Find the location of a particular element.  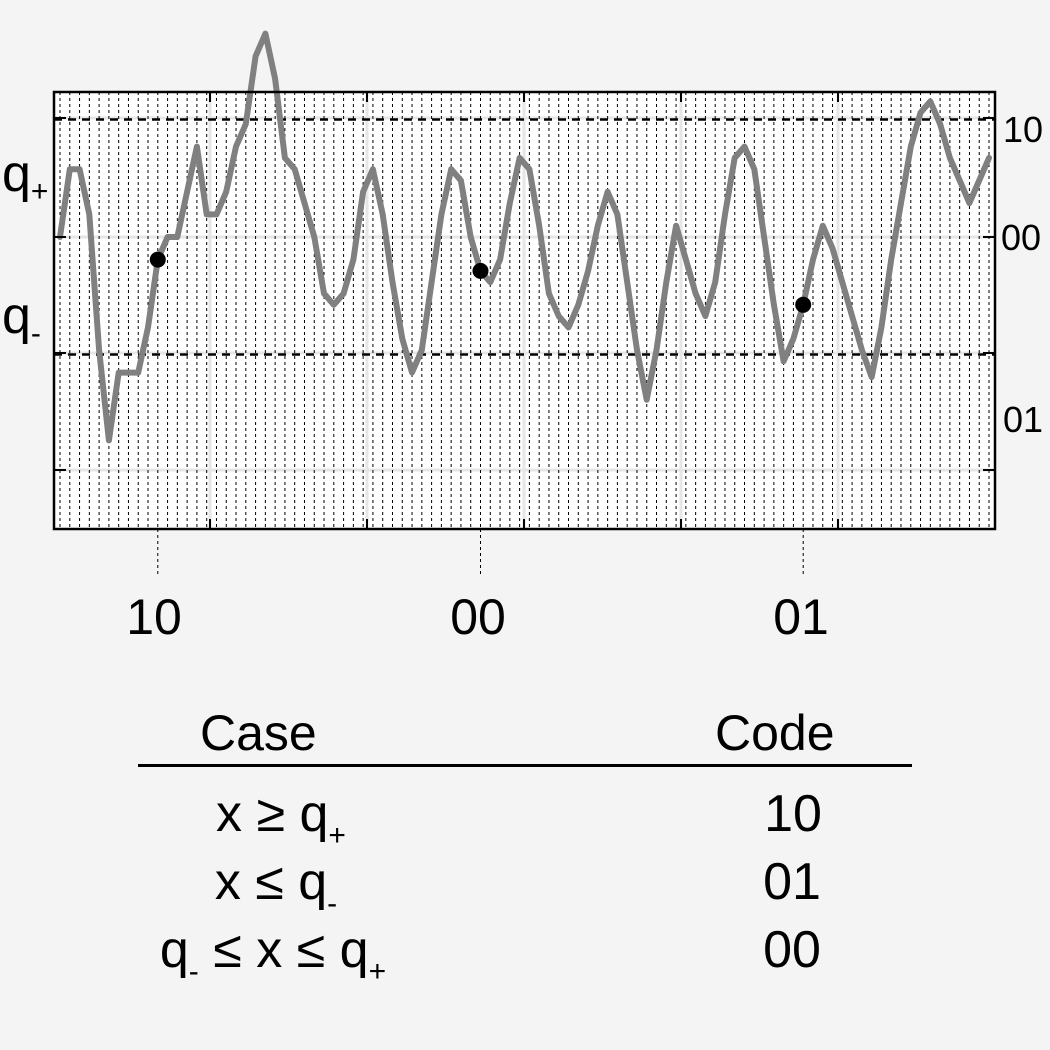

right-tick-label: 10 is located at coordinates (1023, 129).